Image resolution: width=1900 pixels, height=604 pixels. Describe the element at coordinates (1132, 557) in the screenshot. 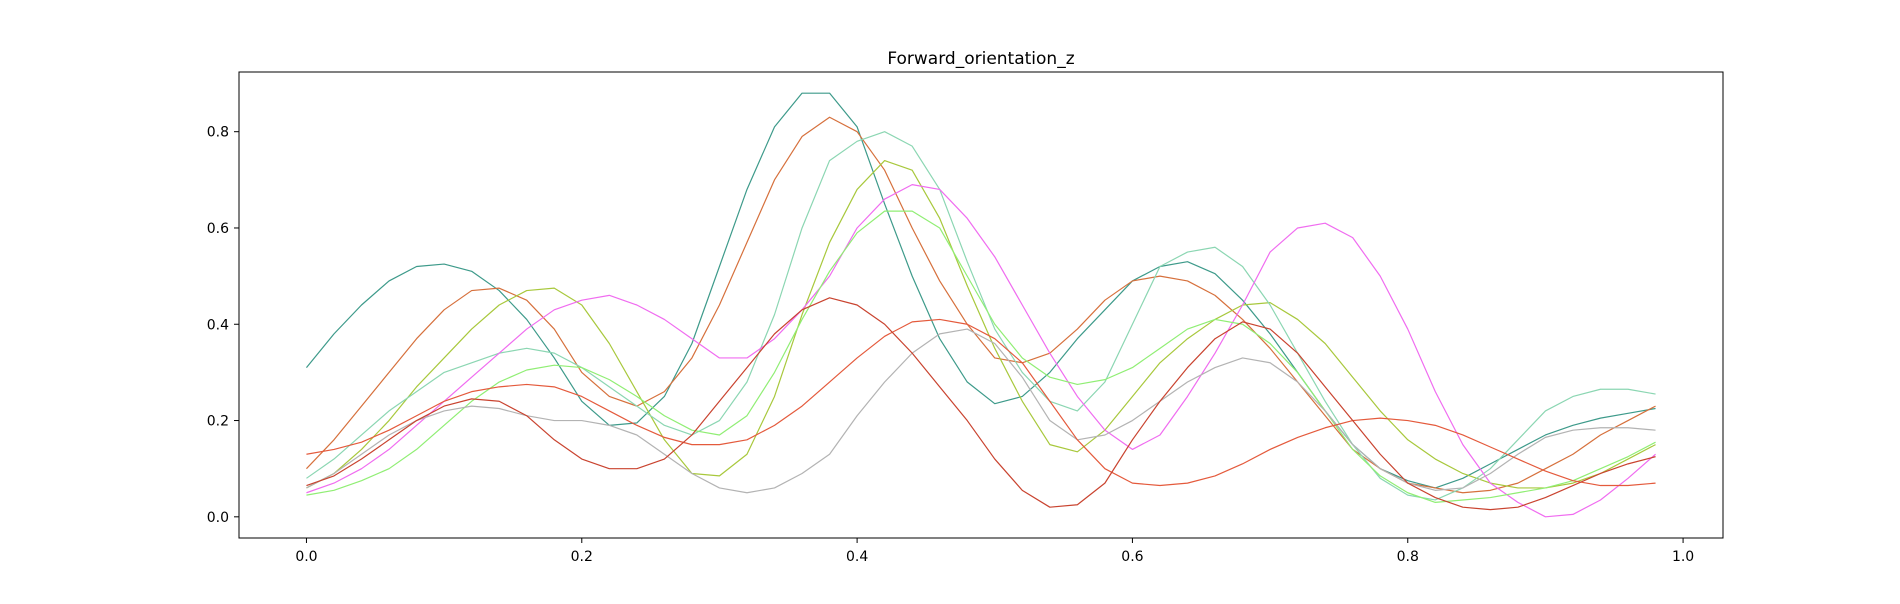

I see `x-tick-label: 0.6` at that location.